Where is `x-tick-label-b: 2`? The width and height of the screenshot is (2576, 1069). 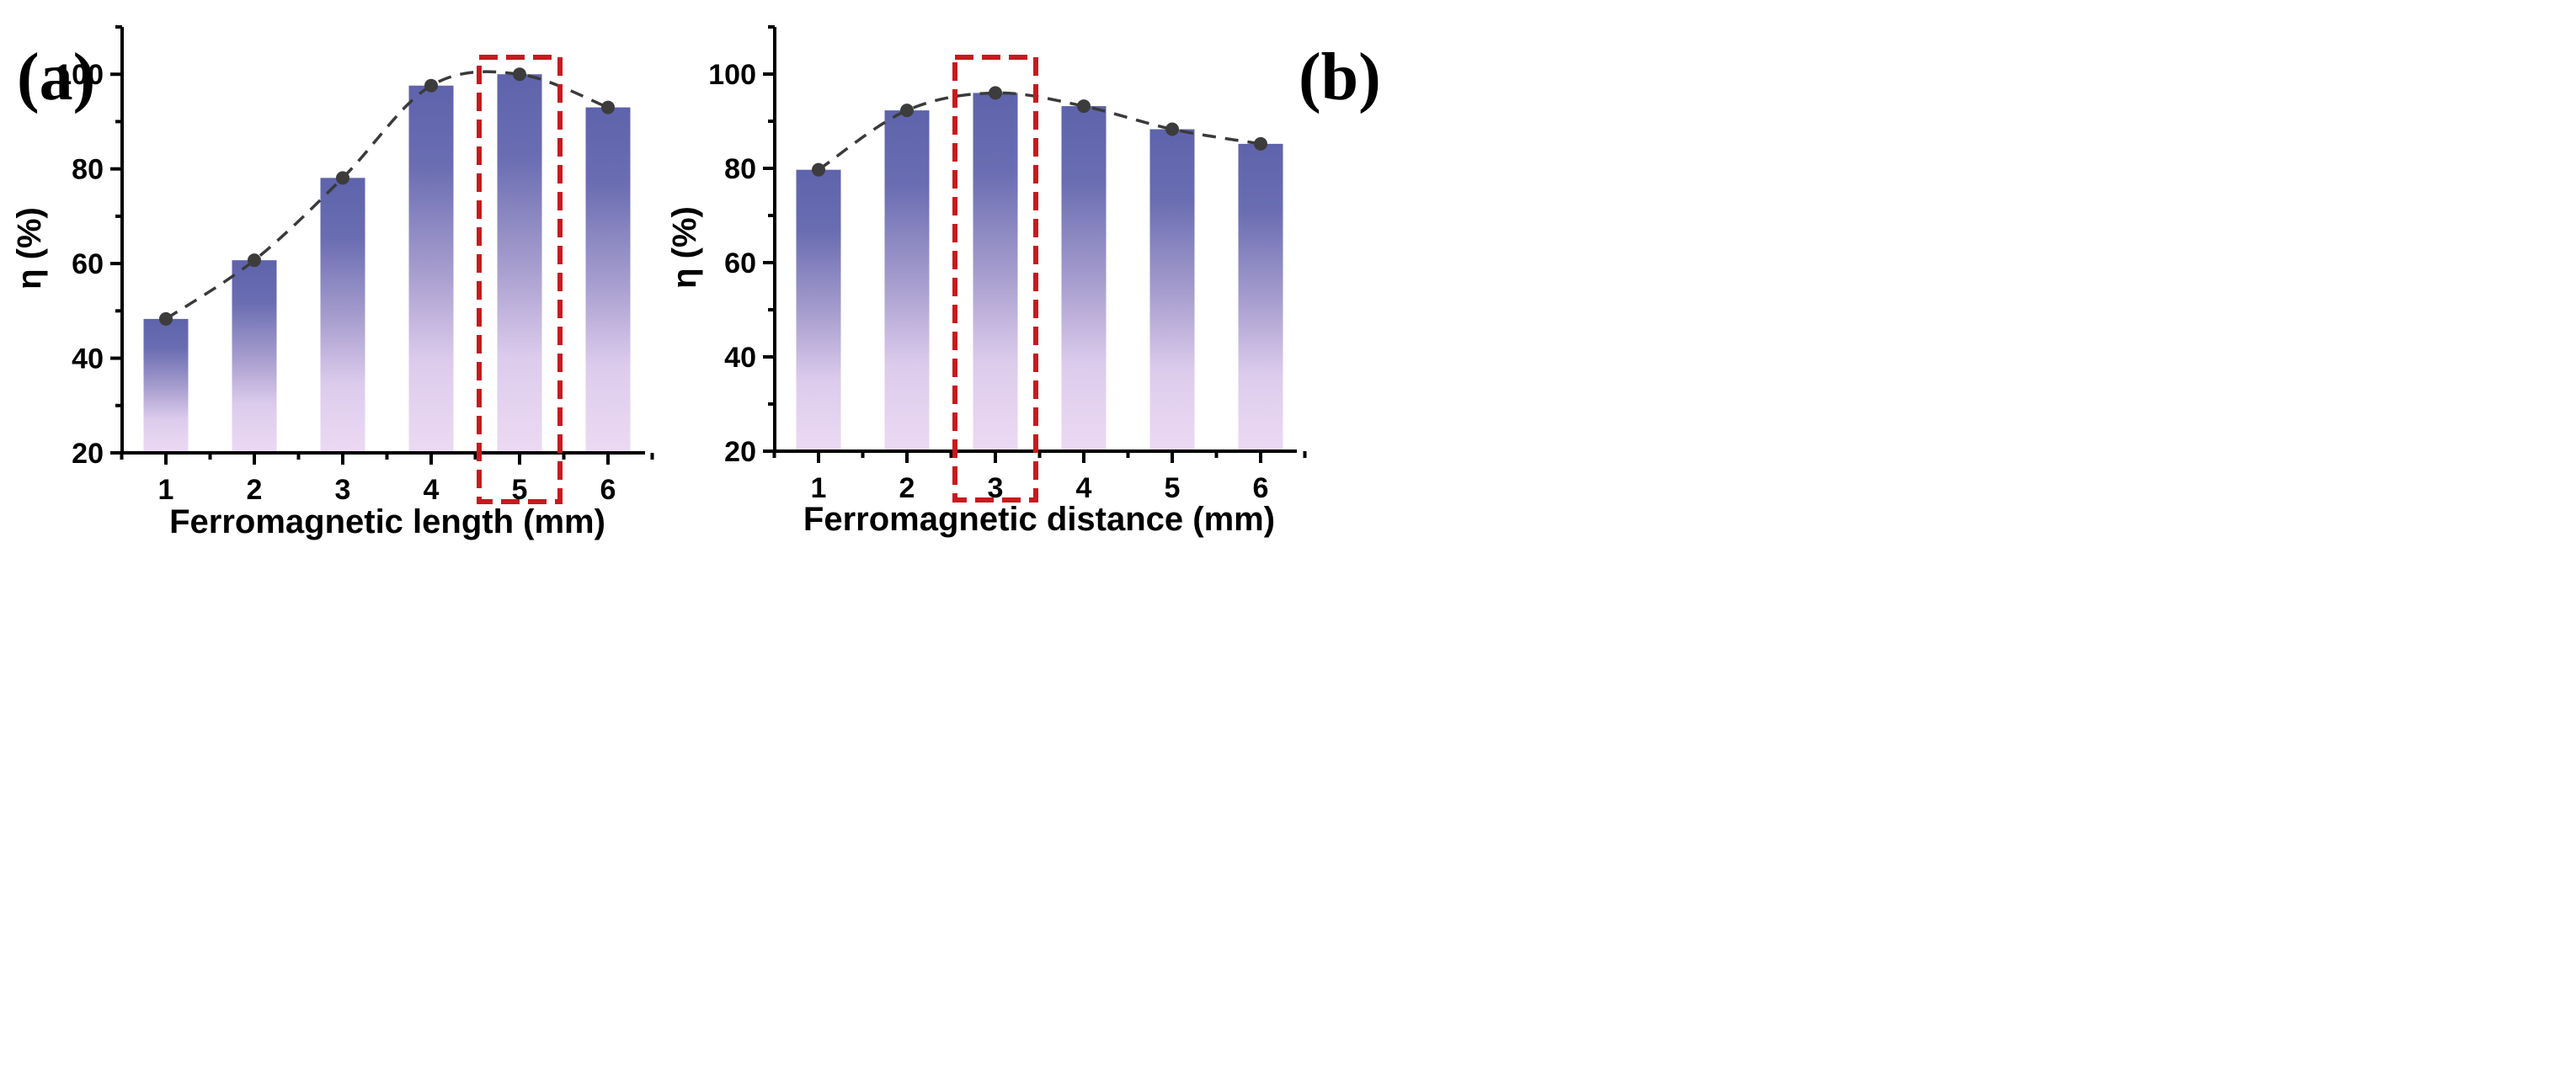 x-tick-label-b: 2 is located at coordinates (907, 488).